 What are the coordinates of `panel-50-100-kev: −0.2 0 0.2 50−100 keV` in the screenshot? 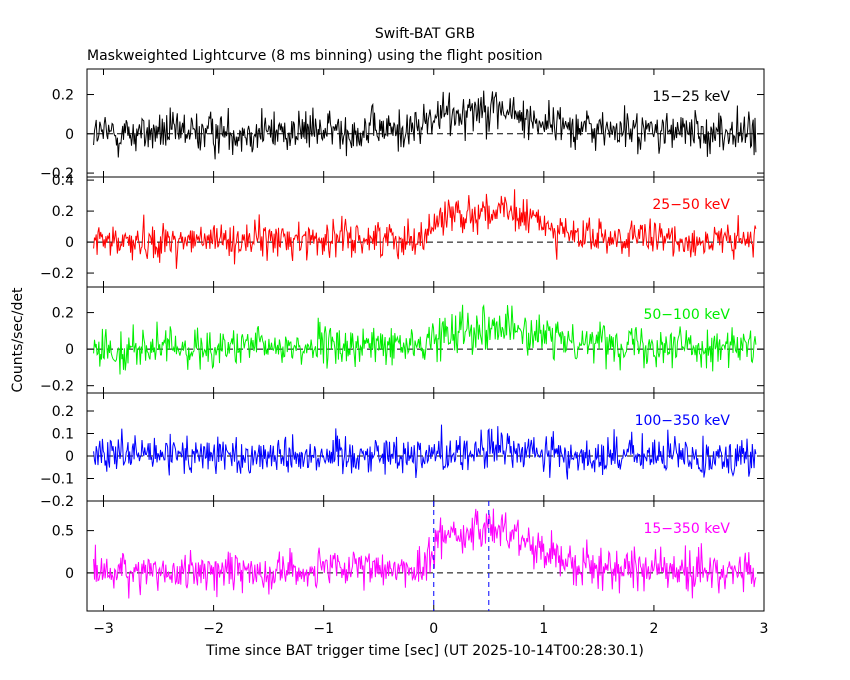 It's located at (402, 340).